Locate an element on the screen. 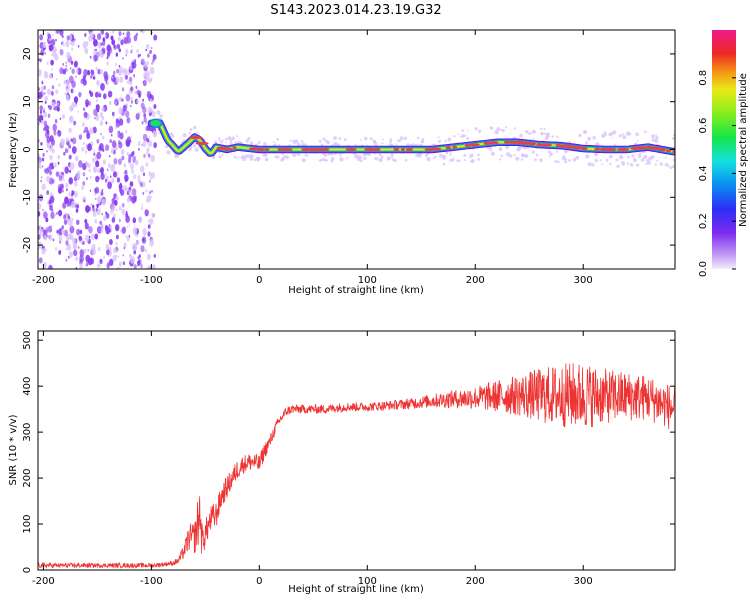 This screenshot has height=604, width=750. xtick-label: -100 is located at coordinates (151, 280).